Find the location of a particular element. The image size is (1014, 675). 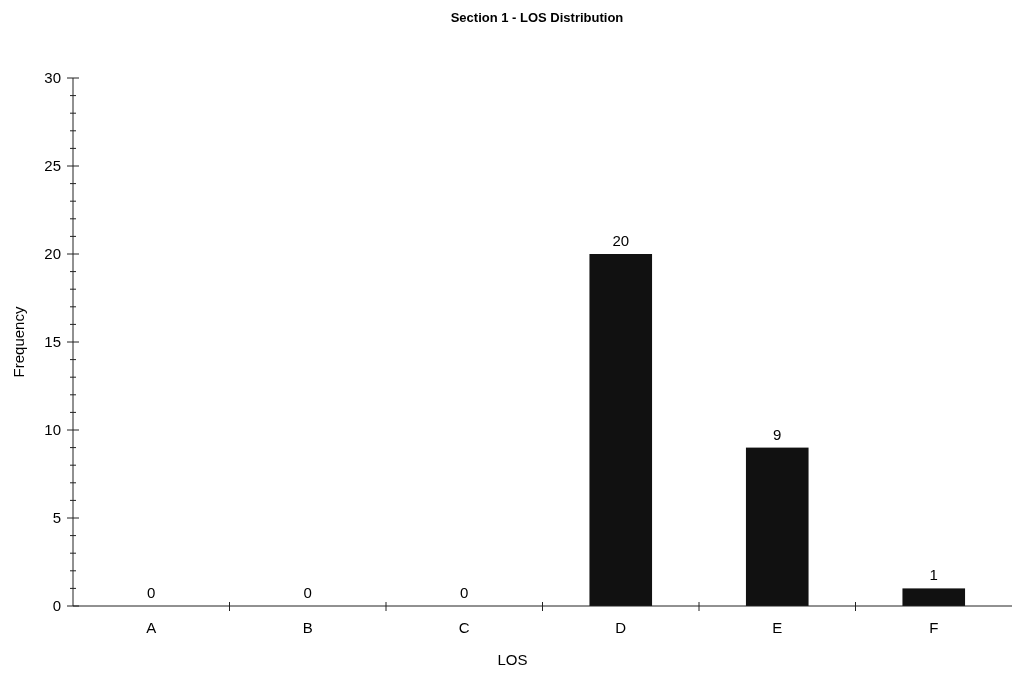

y-tick-label: 20 is located at coordinates (52, 254).